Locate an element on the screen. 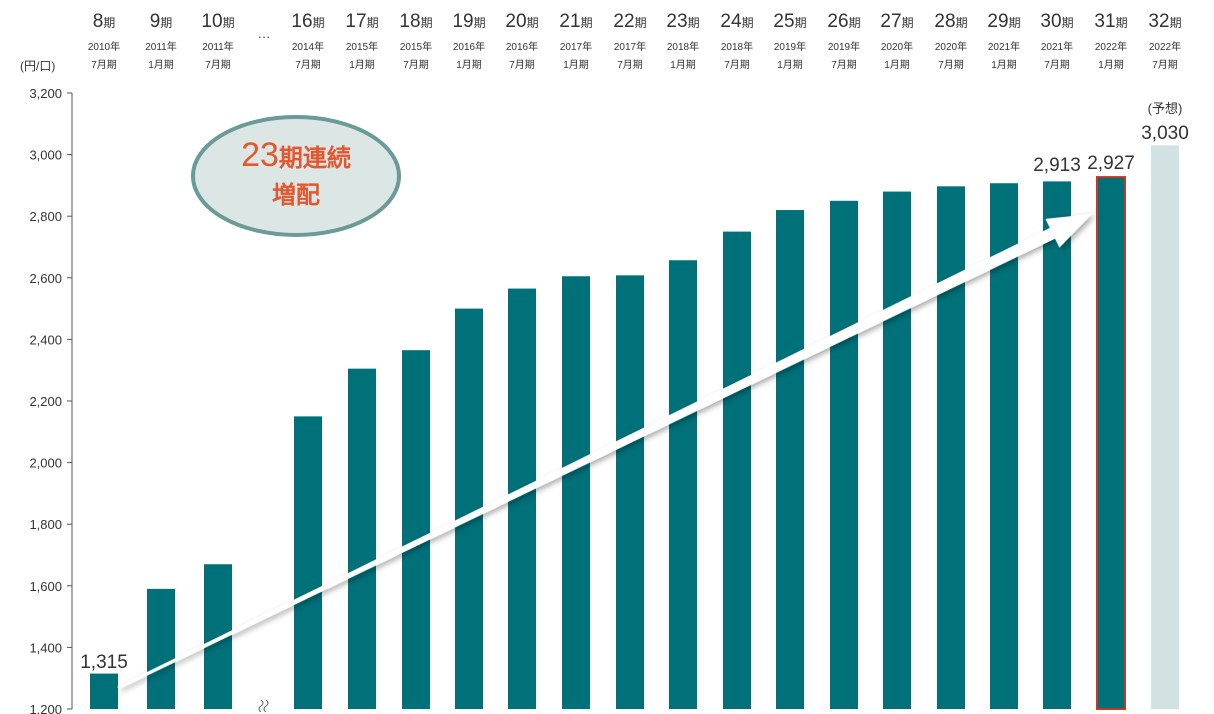  period-label: 19期 is located at coordinates (468, 21).